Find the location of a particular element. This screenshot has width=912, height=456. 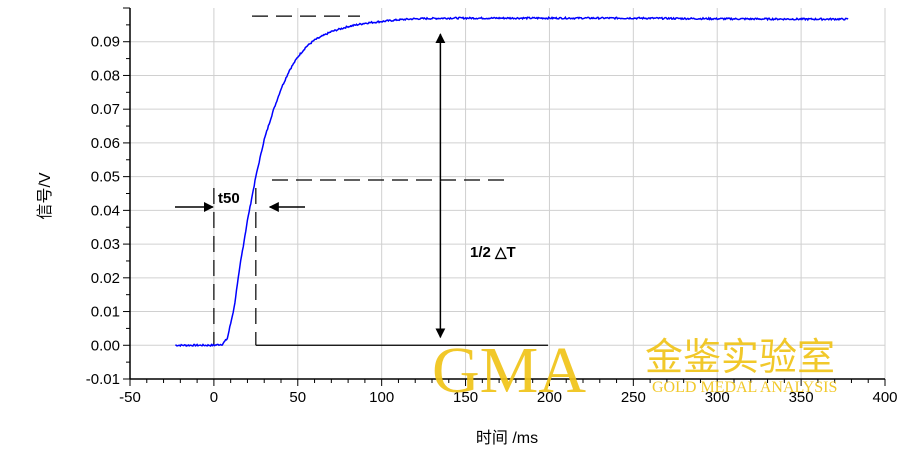

watermark-cn: 金鉴实验室 is located at coordinates (740, 358).